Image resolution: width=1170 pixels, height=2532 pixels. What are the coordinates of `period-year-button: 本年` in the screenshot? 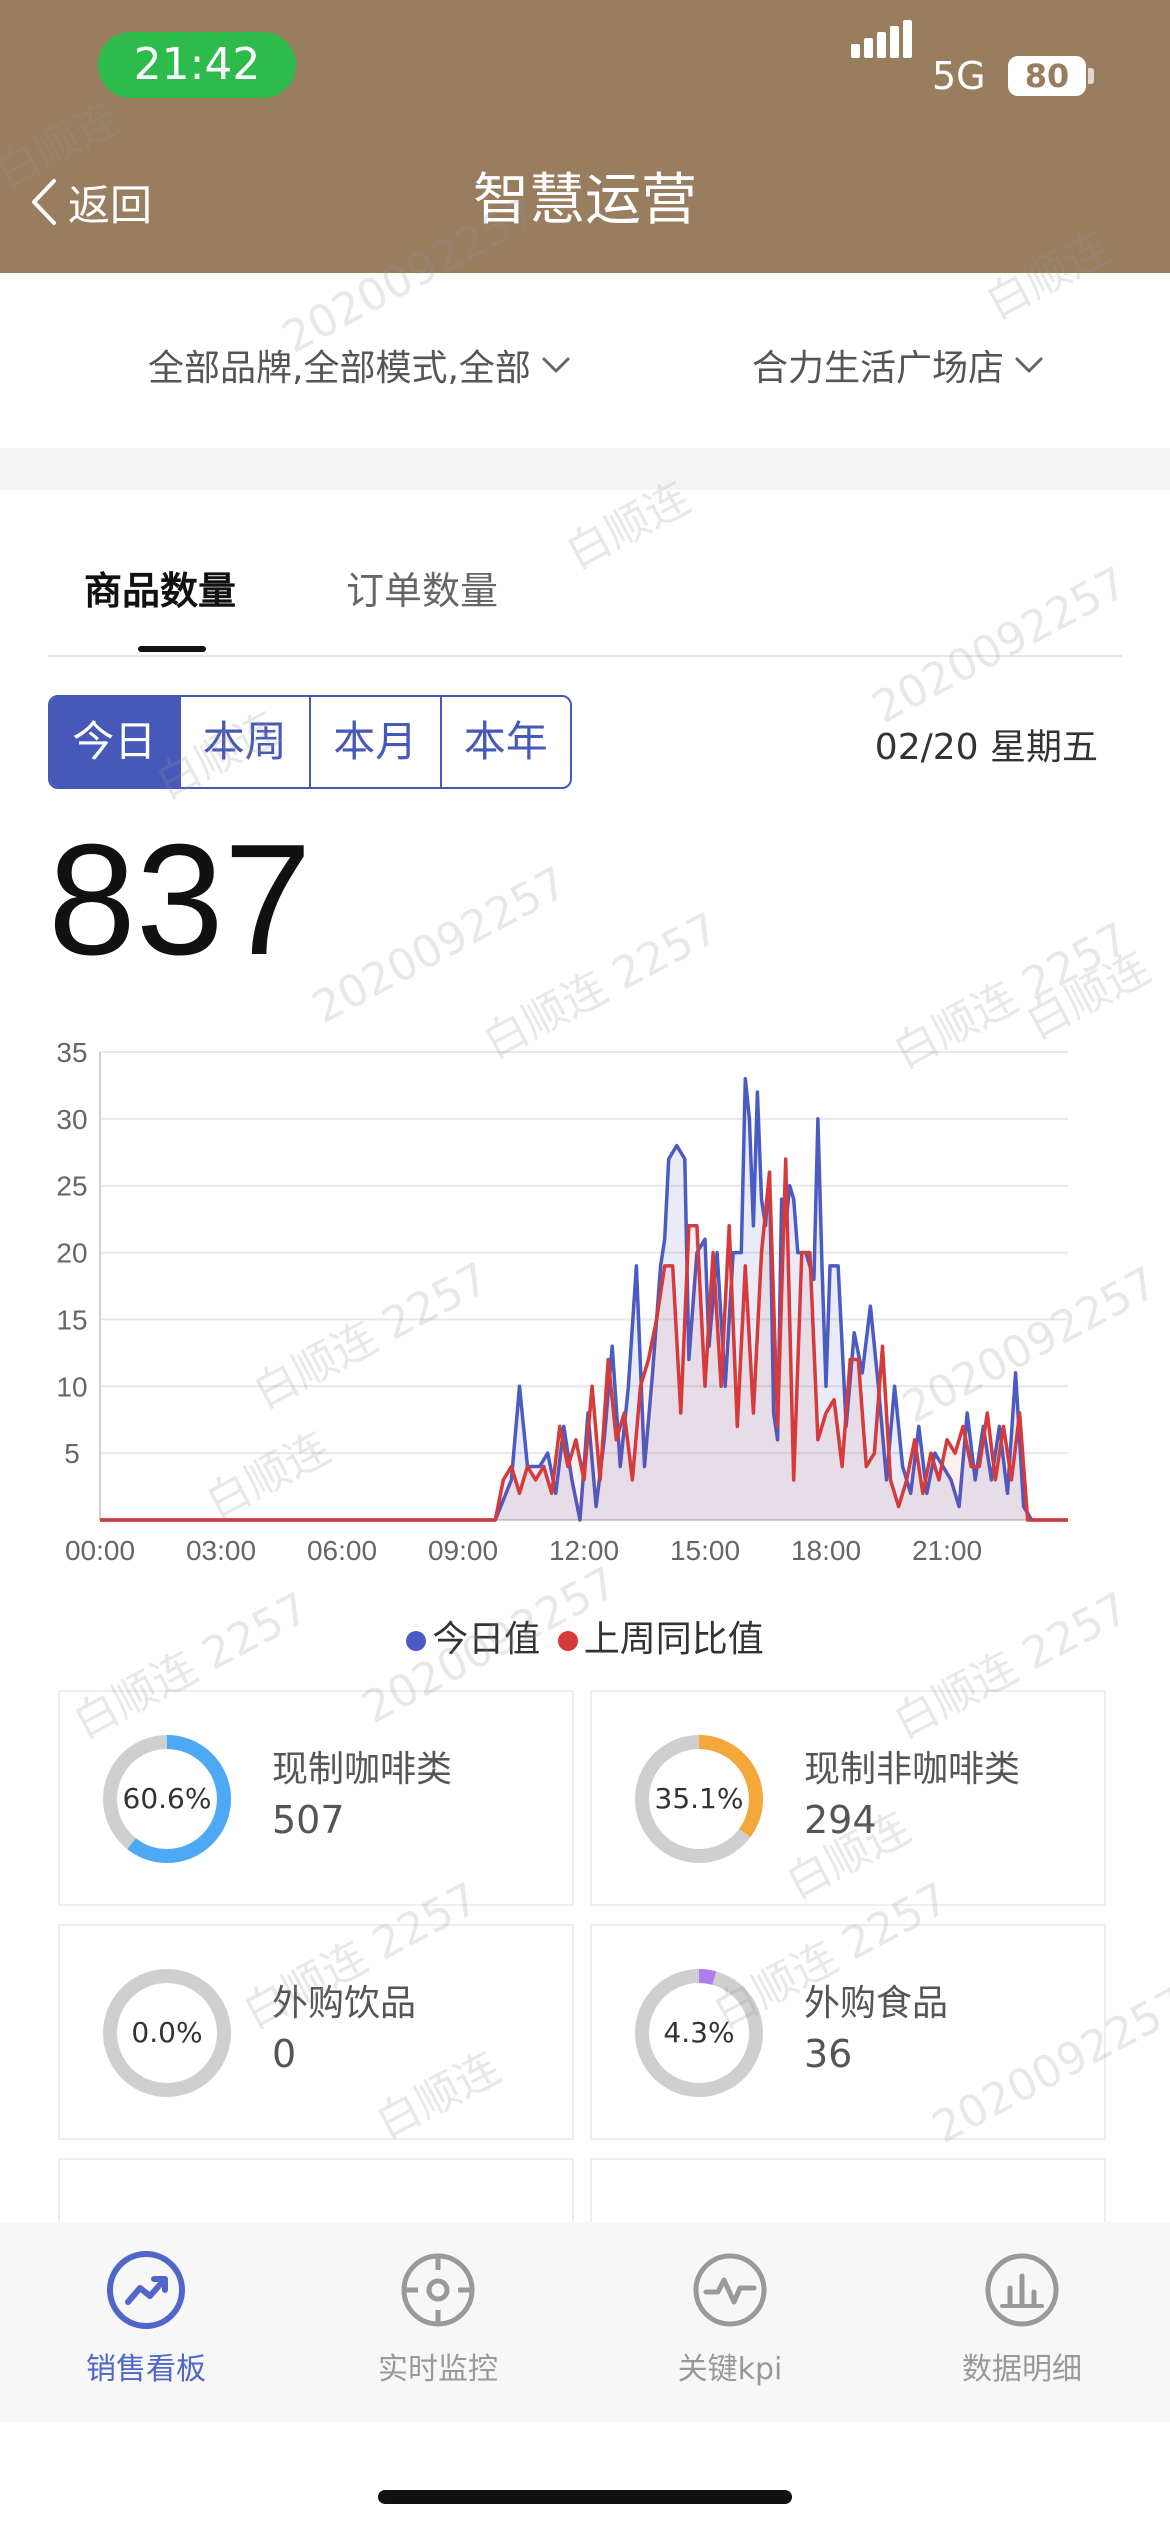 It's located at (505, 742).